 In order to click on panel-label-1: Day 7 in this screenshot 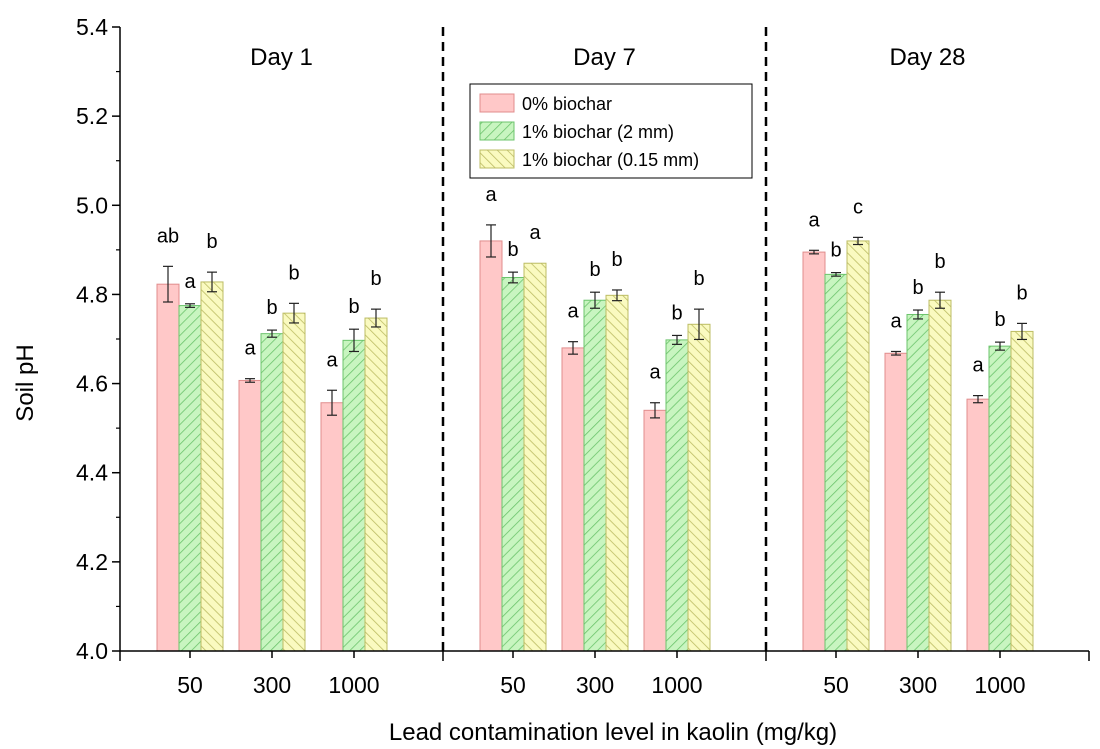, I will do `click(604, 57)`.